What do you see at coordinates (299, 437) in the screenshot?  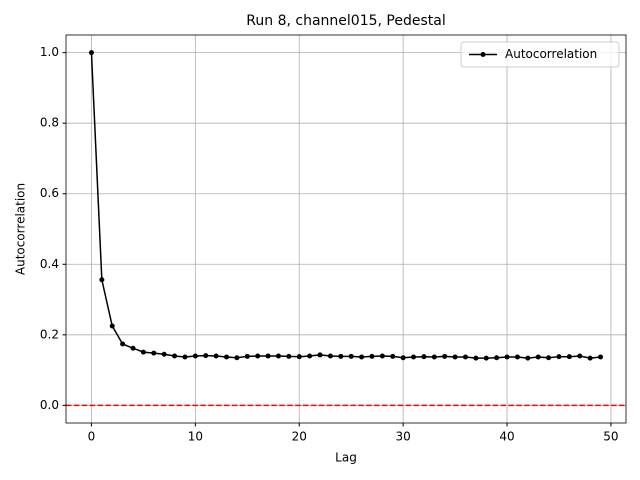 I see `x-tick-label: 20` at bounding box center [299, 437].